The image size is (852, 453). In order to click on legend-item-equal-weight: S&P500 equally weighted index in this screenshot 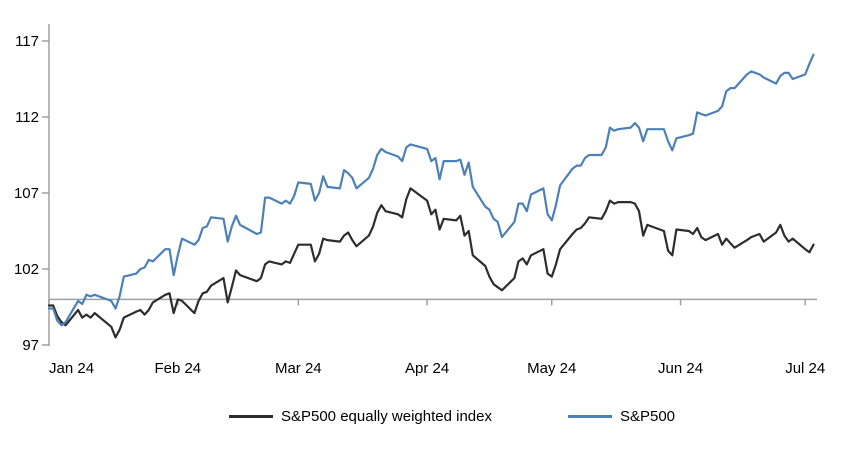, I will do `click(360, 416)`.